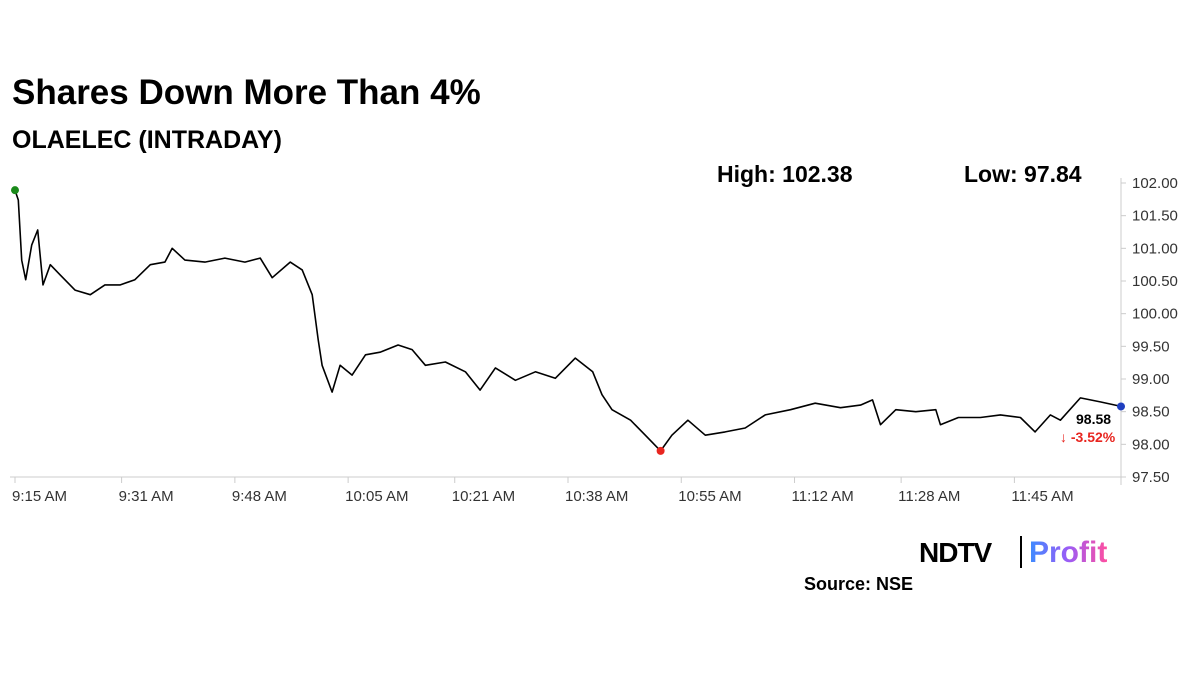 This screenshot has height=675, width=1200. Describe the element at coordinates (785, 174) in the screenshot. I see `high-label: High: 102.38` at that location.